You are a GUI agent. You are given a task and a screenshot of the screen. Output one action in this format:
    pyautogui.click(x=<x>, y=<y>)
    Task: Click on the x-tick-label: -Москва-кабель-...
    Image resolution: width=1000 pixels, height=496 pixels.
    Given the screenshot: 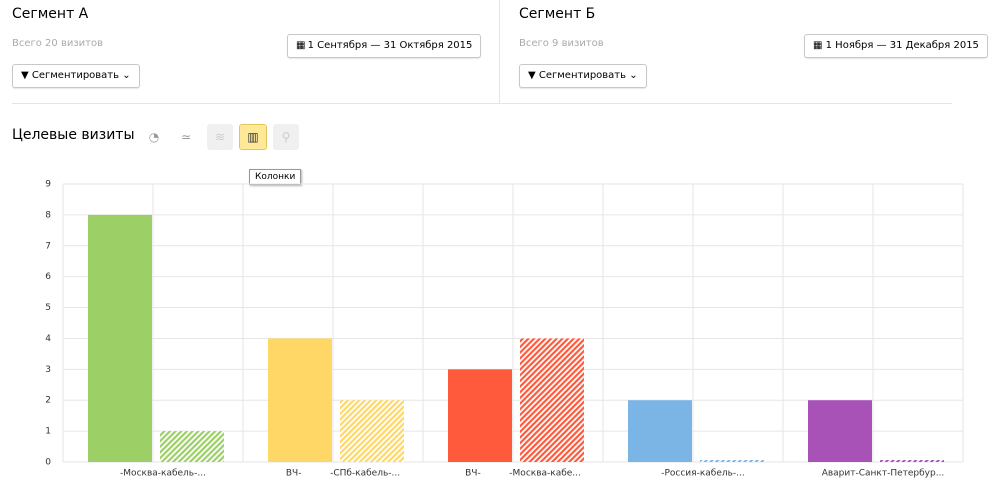 What is the action you would take?
    pyautogui.click(x=163, y=474)
    